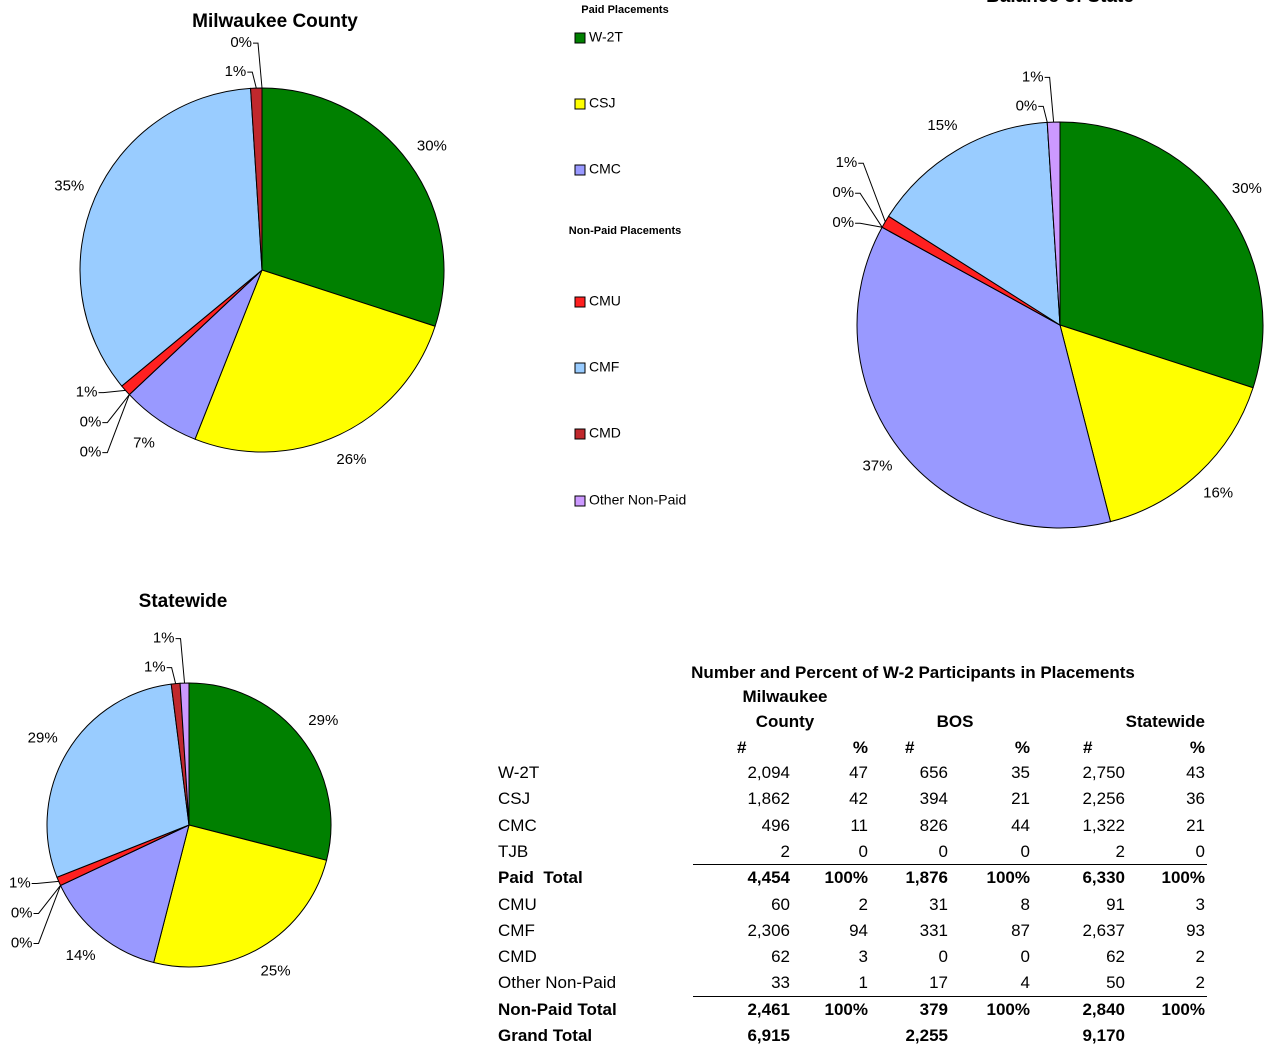 The width and height of the screenshot is (1275, 1049). I want to click on table-cell: 2,306, so click(768, 930).